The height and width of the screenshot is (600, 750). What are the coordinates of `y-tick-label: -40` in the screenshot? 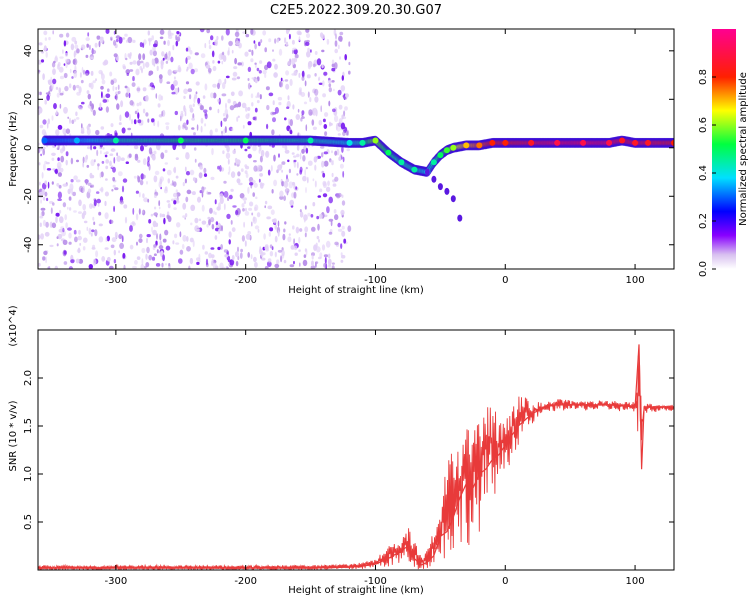 It's located at (28, 245).